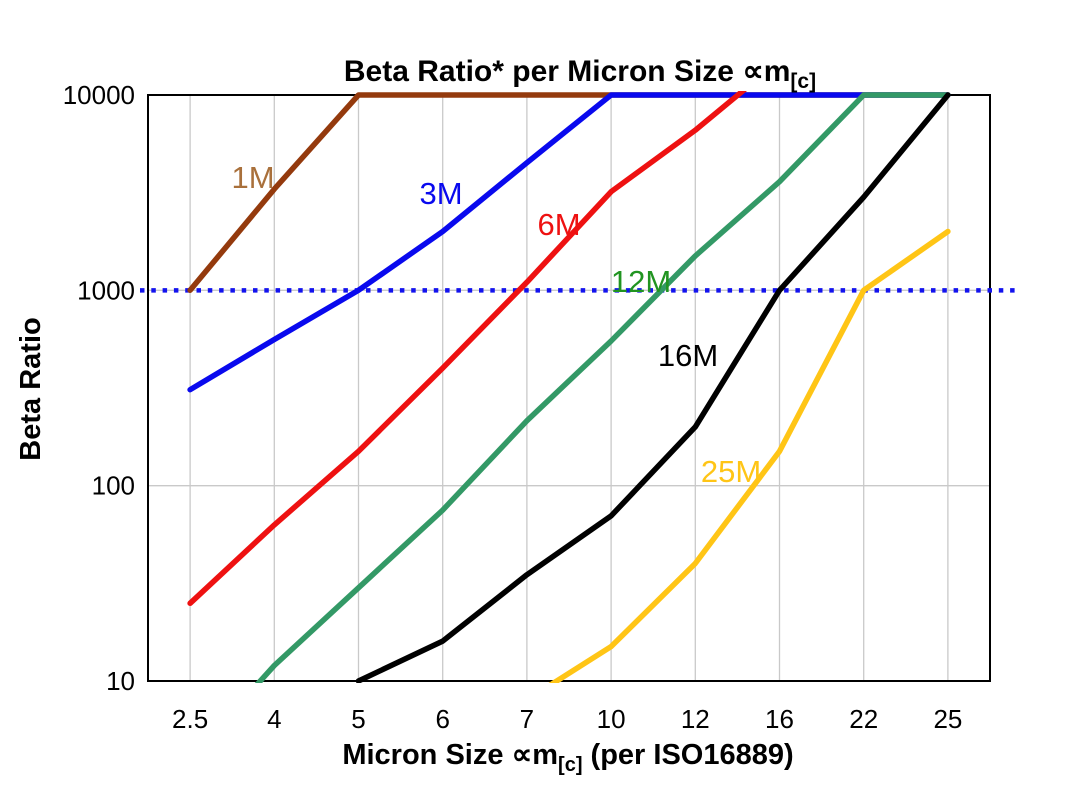  Describe the element at coordinates (252, 177) in the screenshot. I see `series-label-1M: 1M` at that location.